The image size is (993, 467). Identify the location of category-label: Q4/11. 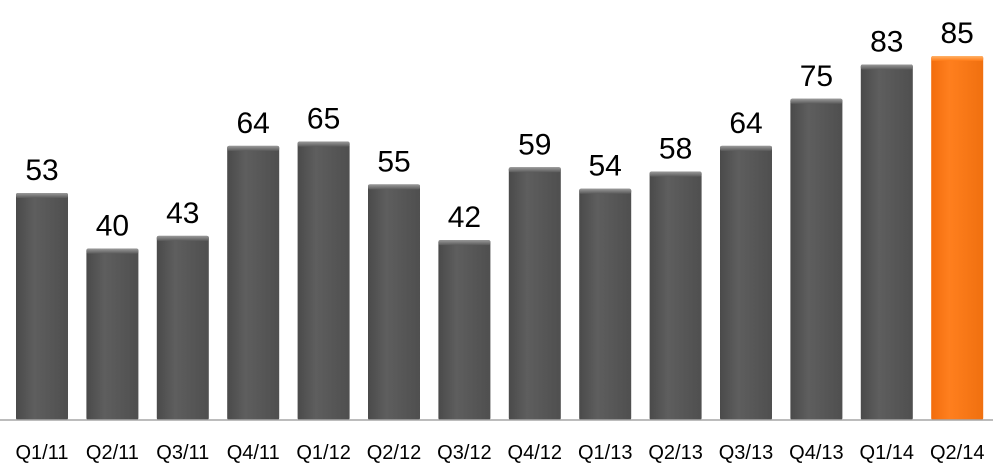
(253, 453).